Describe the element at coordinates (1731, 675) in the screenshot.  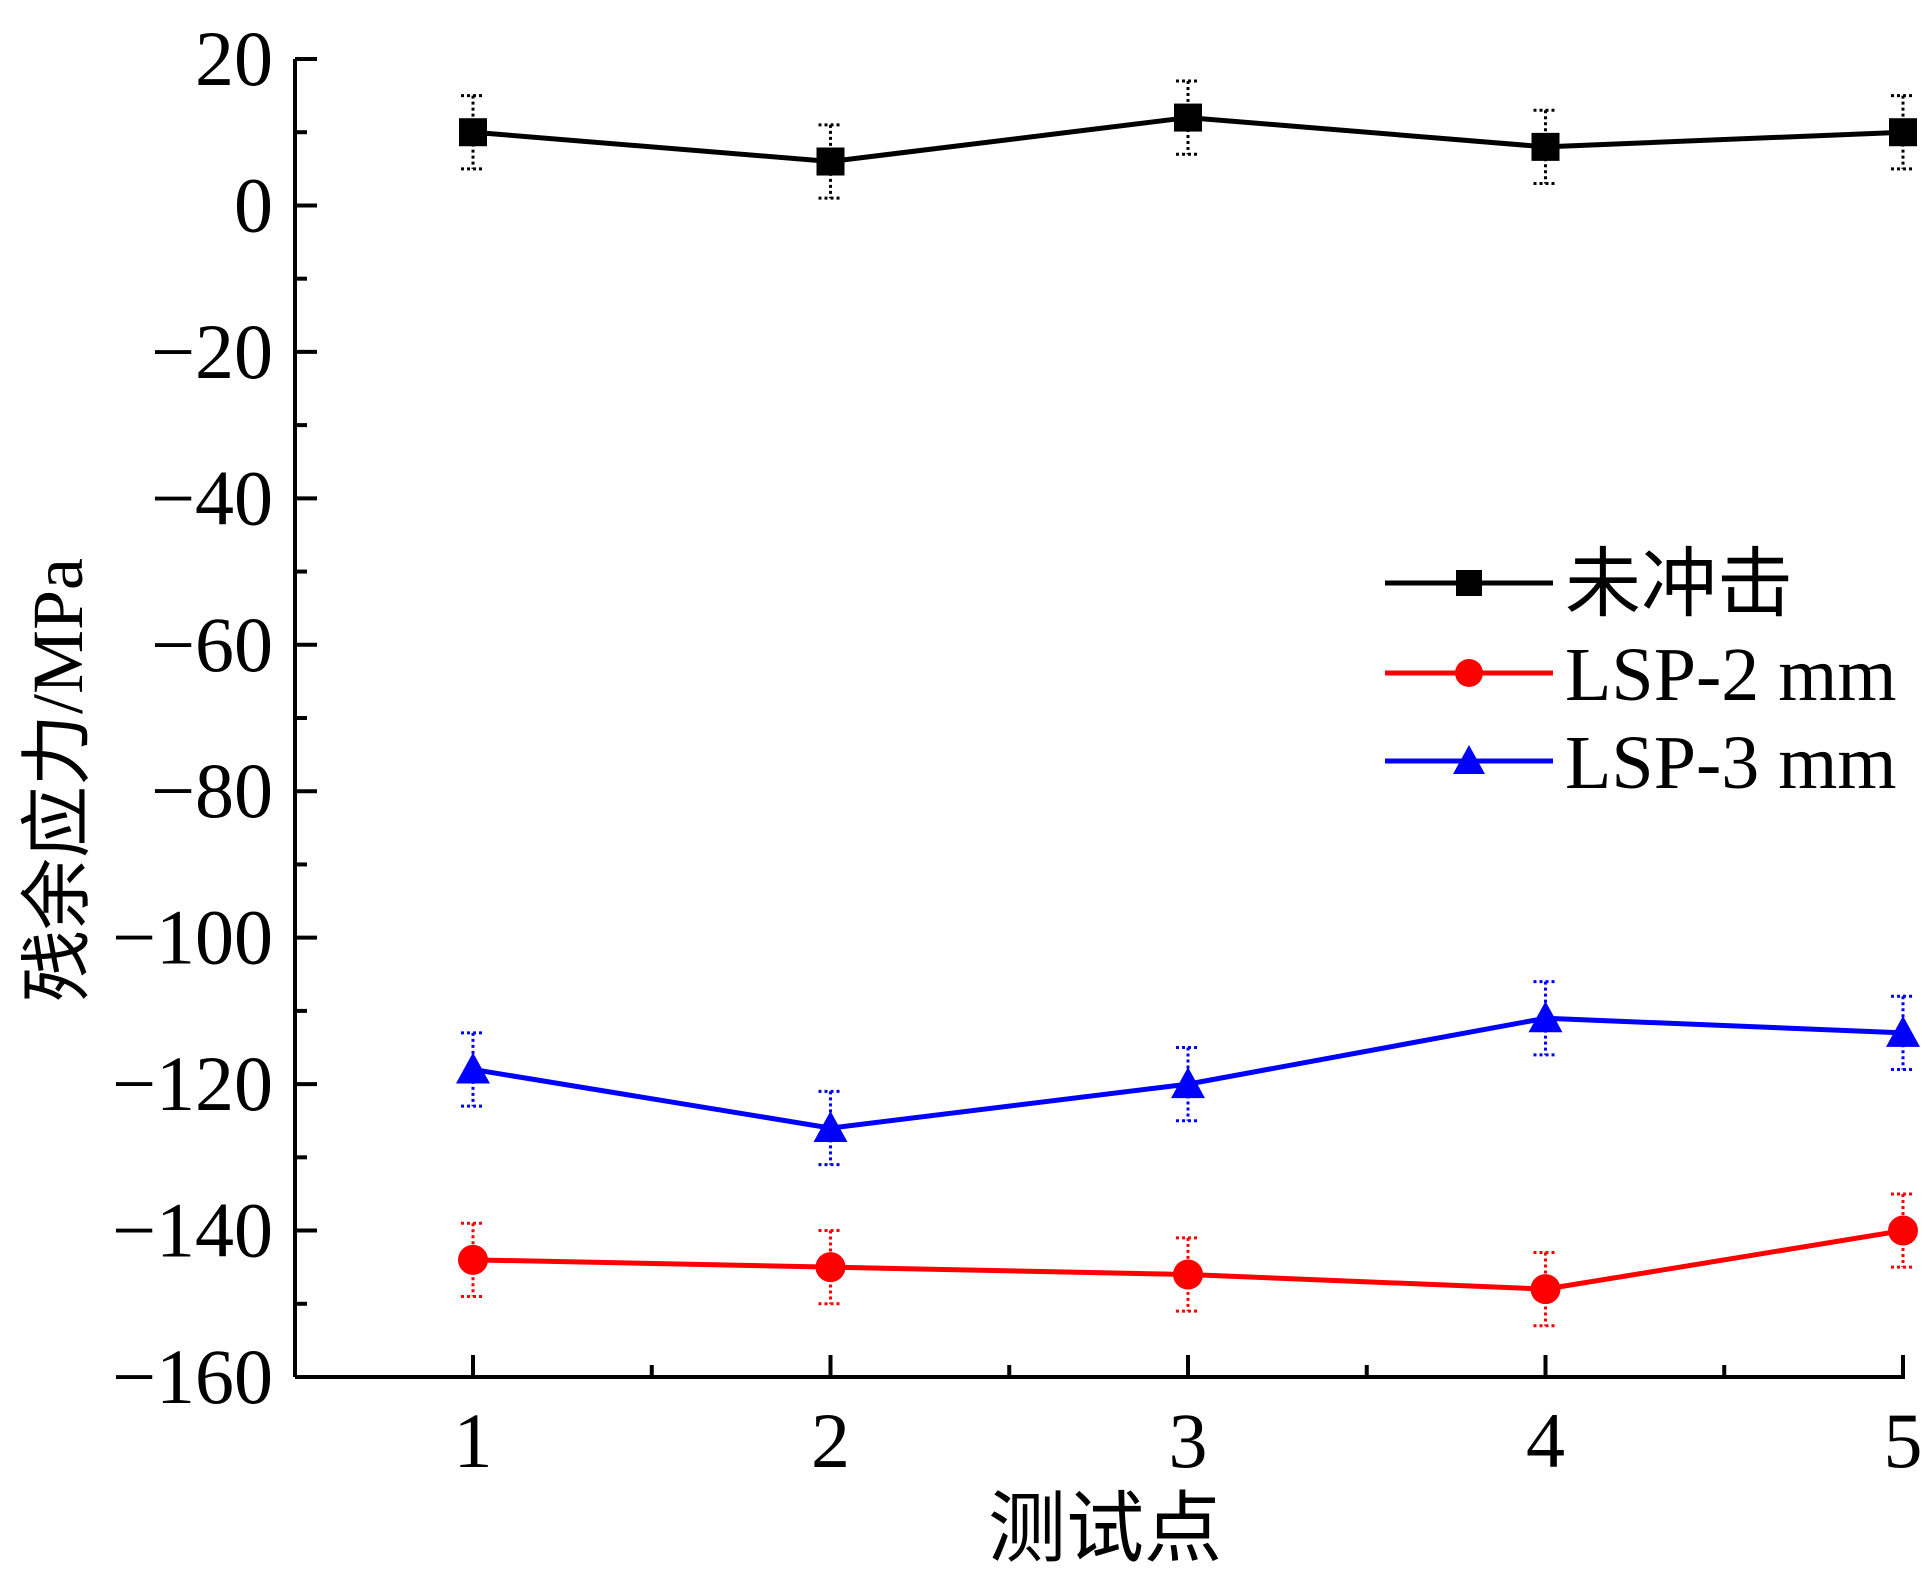
I see `legend-label: LSP-2 mm` at that location.